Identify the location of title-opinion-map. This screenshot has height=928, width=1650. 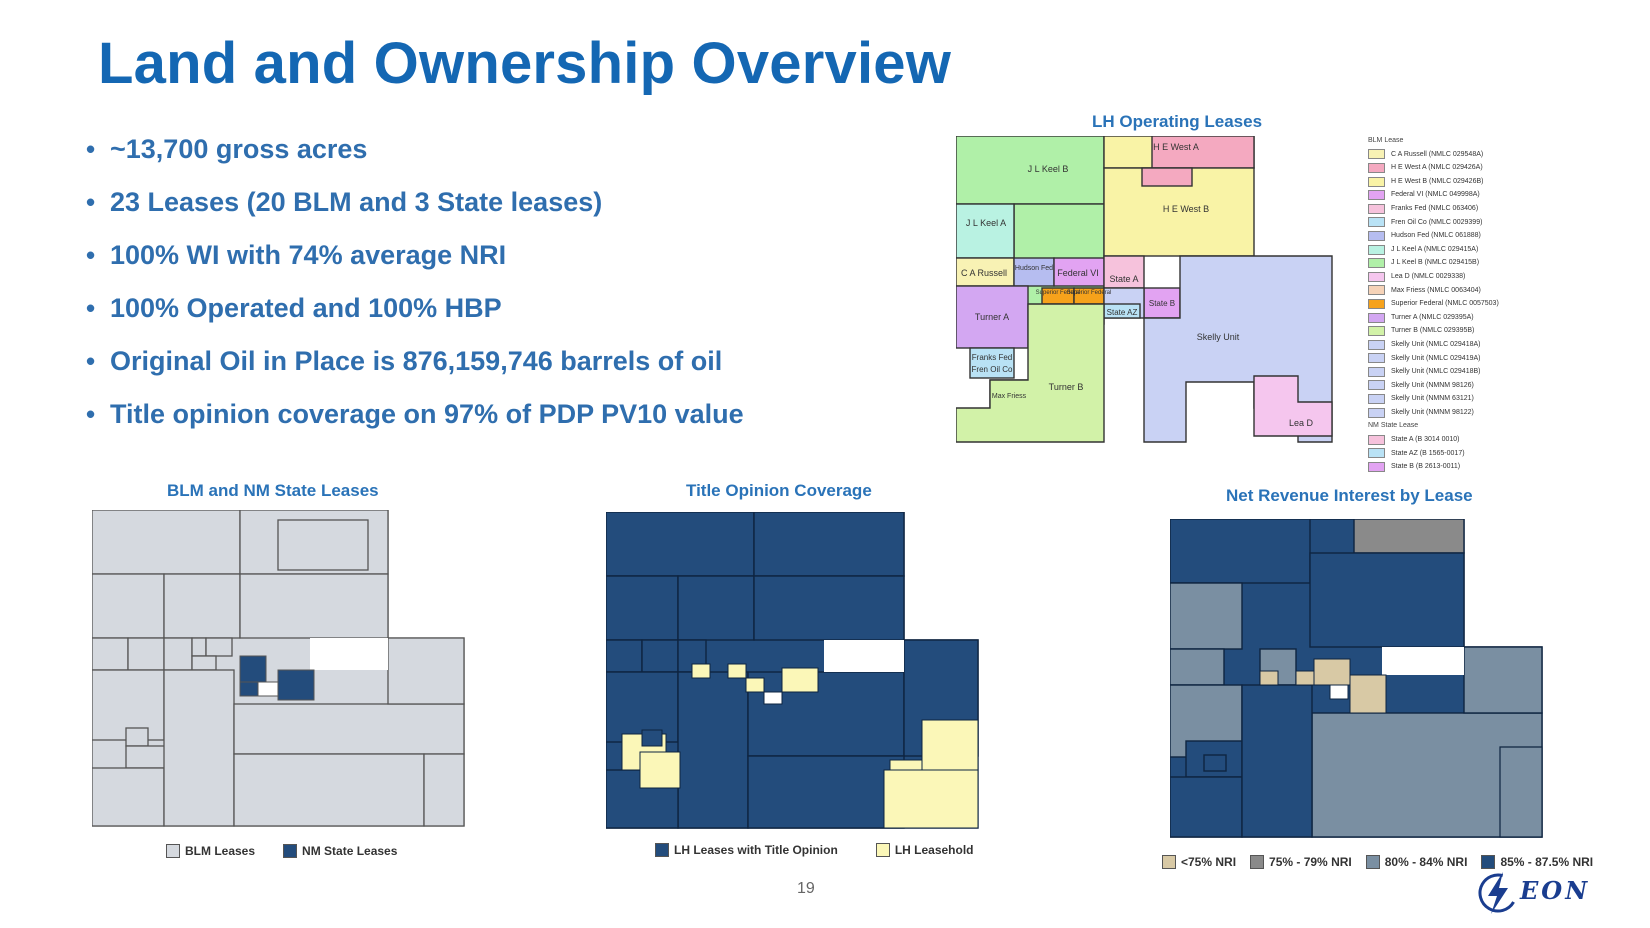
(792, 670).